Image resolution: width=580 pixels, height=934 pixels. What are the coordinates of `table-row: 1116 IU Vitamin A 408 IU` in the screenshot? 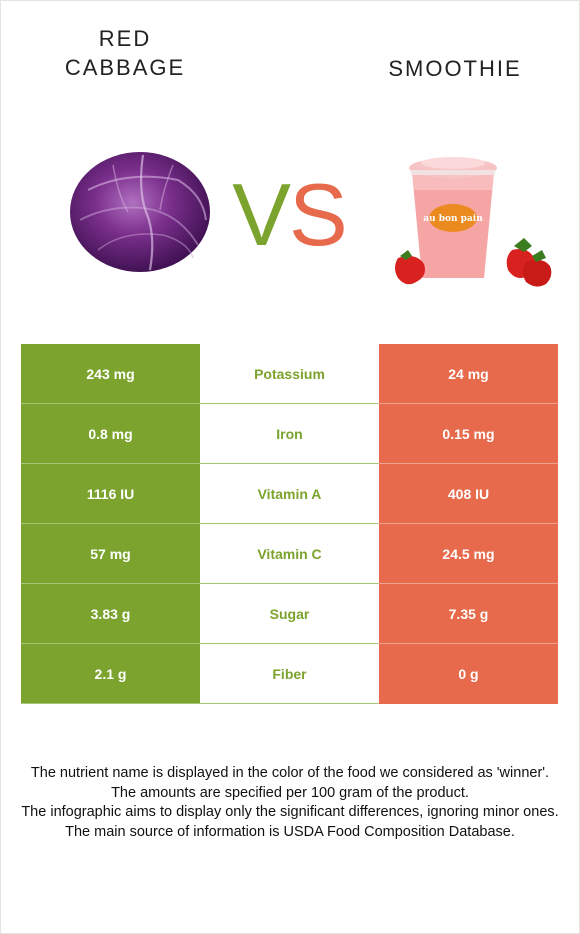 It's located at (289, 494).